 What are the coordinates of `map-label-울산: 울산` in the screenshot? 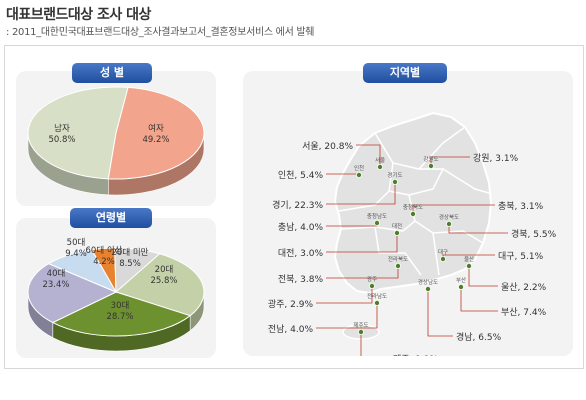 It's located at (469, 259).